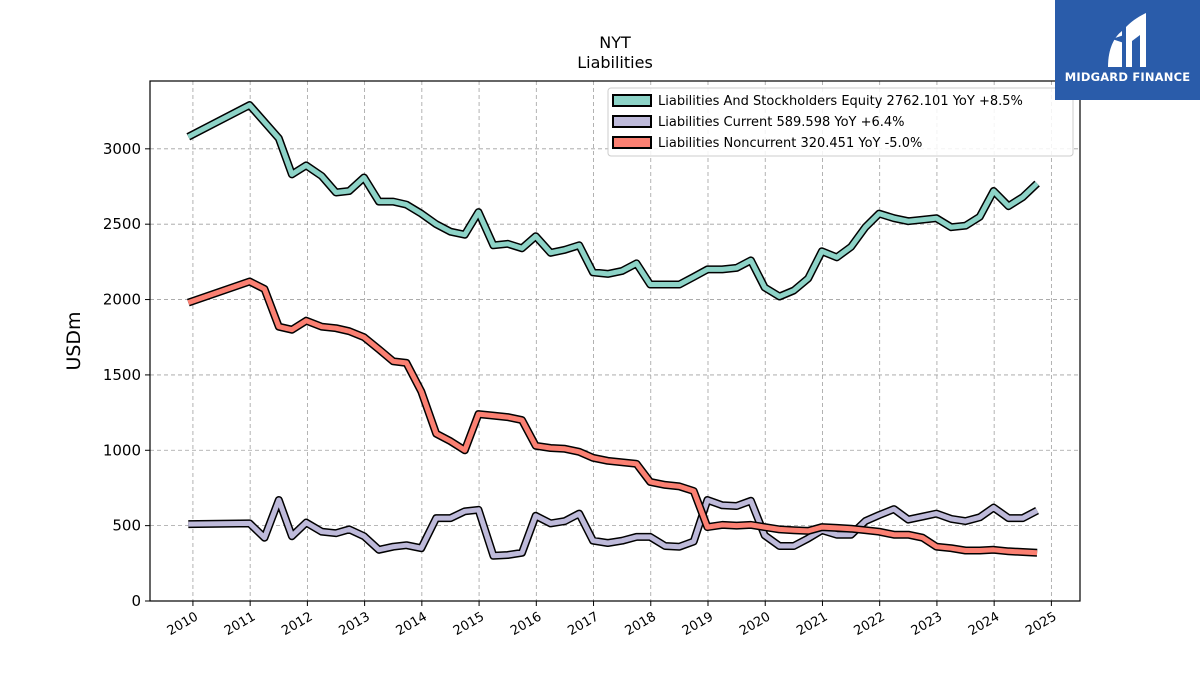 This screenshot has width=1200, height=675. Describe the element at coordinates (1041, 624) in the screenshot. I see `x-tick-label: 2025` at that location.